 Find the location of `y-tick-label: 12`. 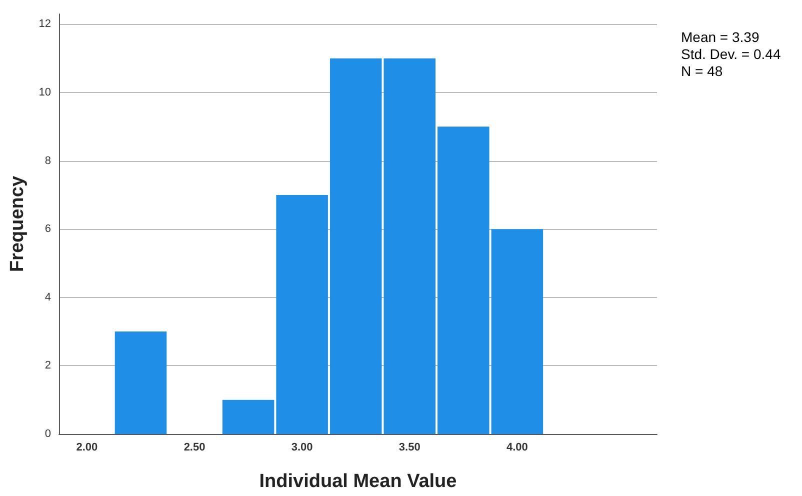

y-tick-label: 12 is located at coordinates (44, 24).